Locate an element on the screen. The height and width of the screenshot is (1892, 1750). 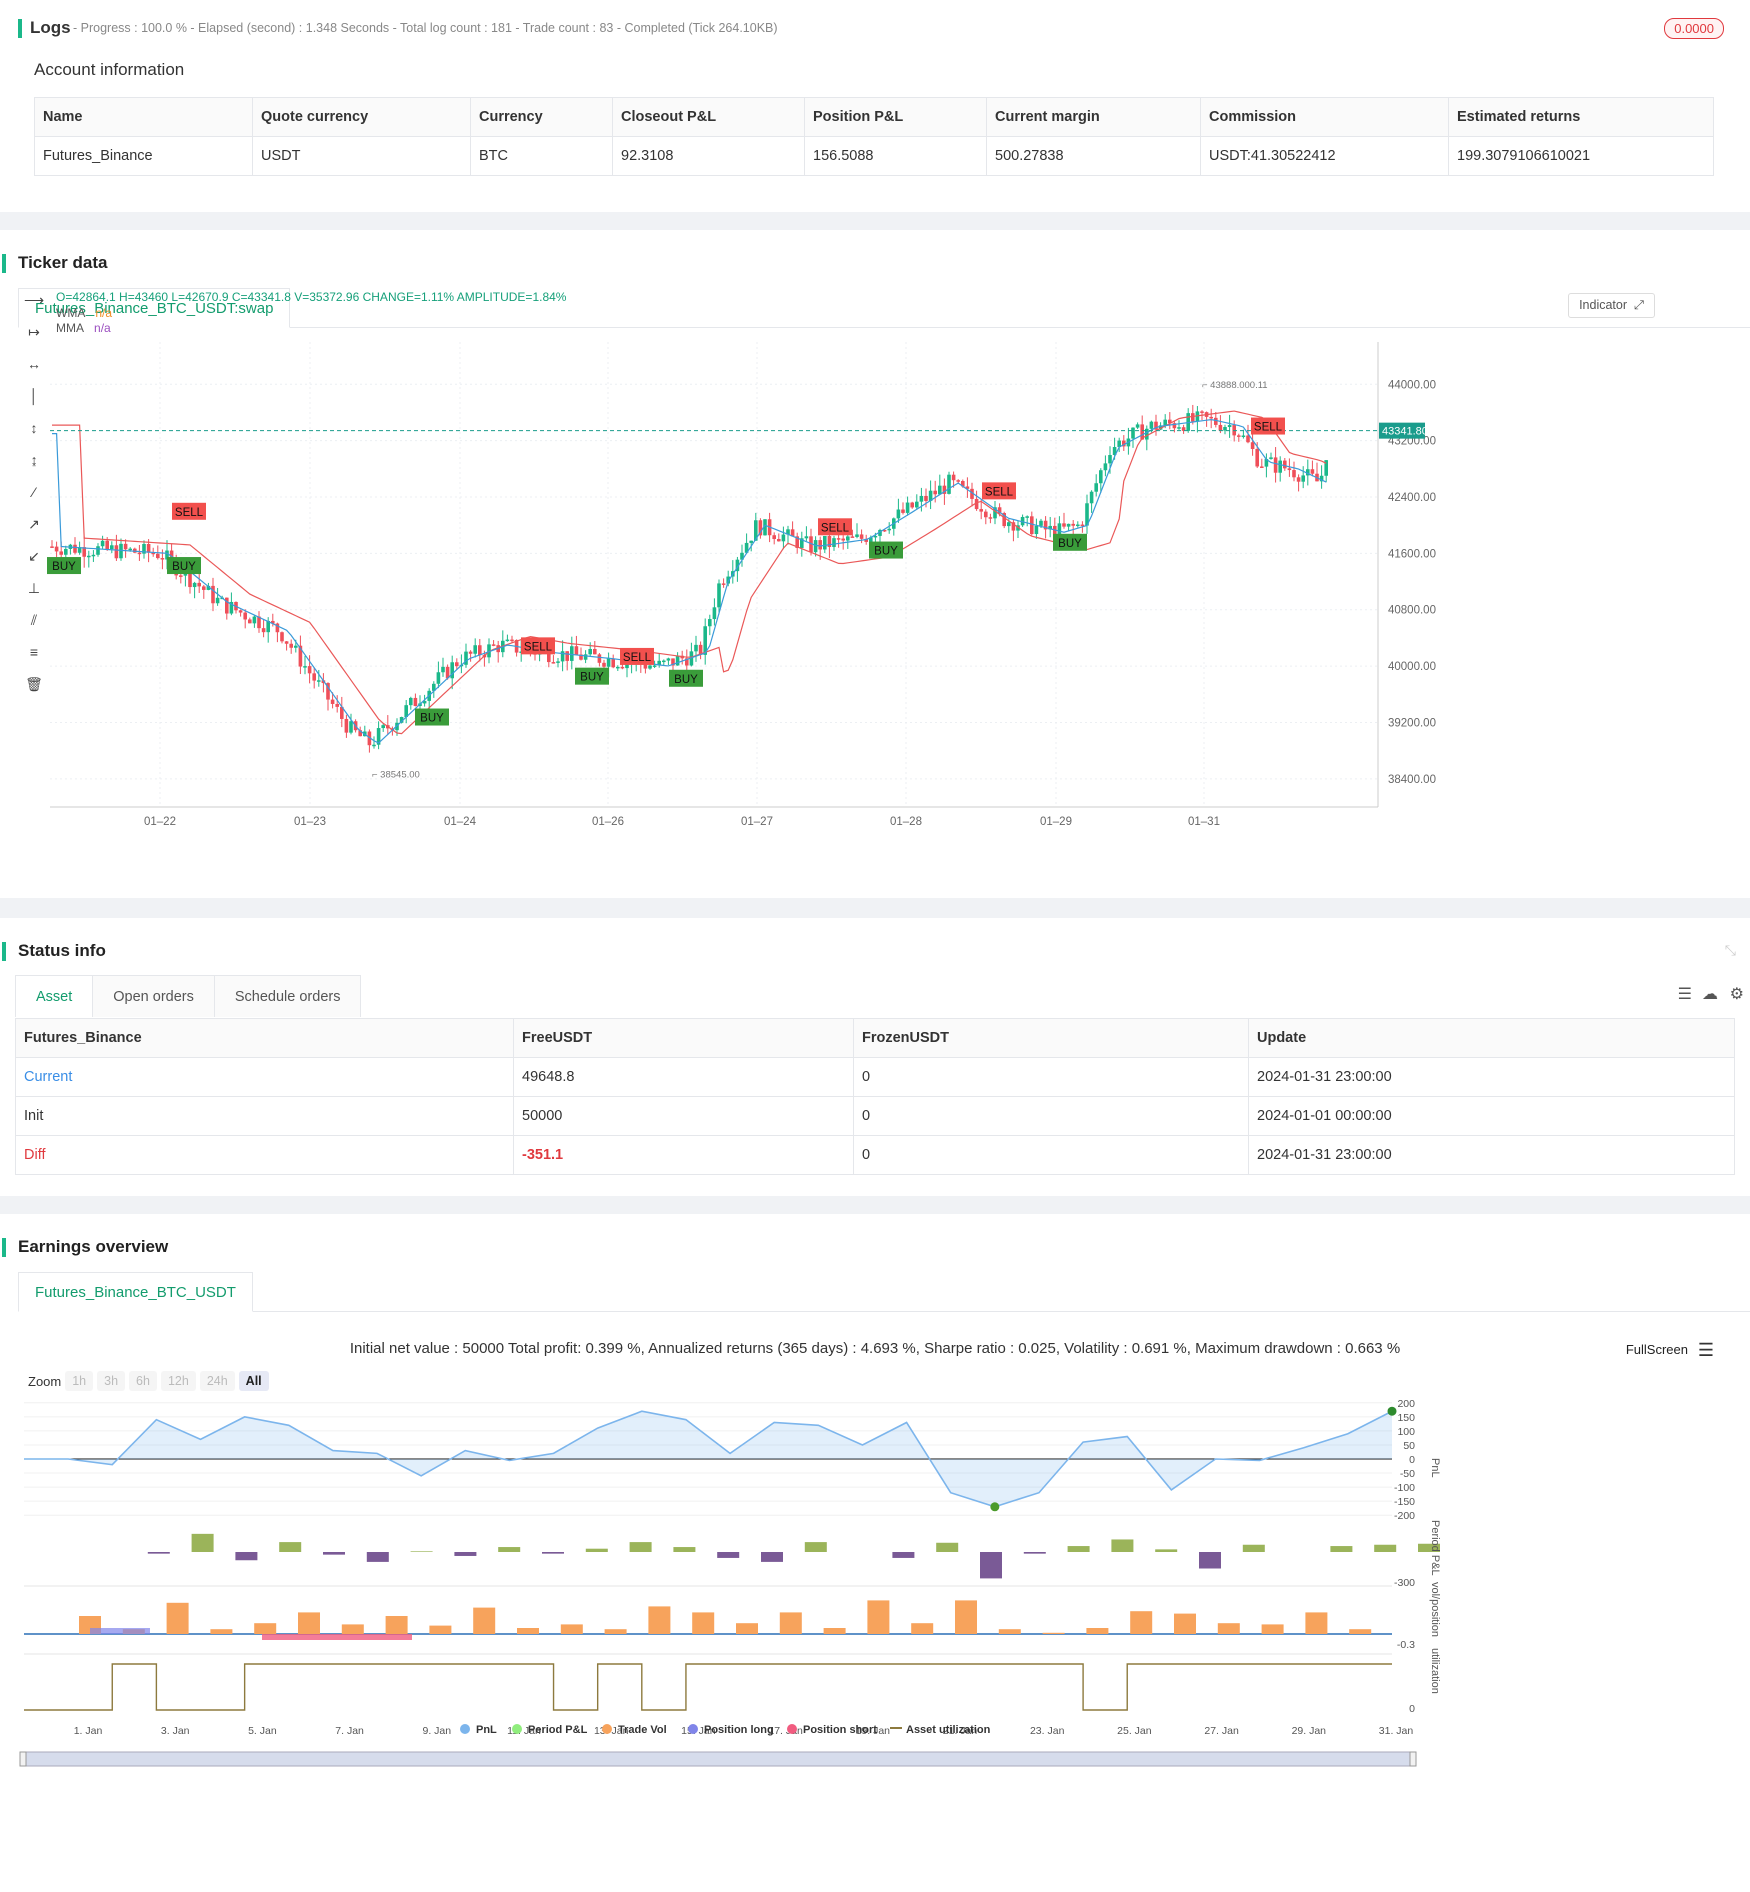
menu-icon: ☰ is located at coordinates (1705, 1350).